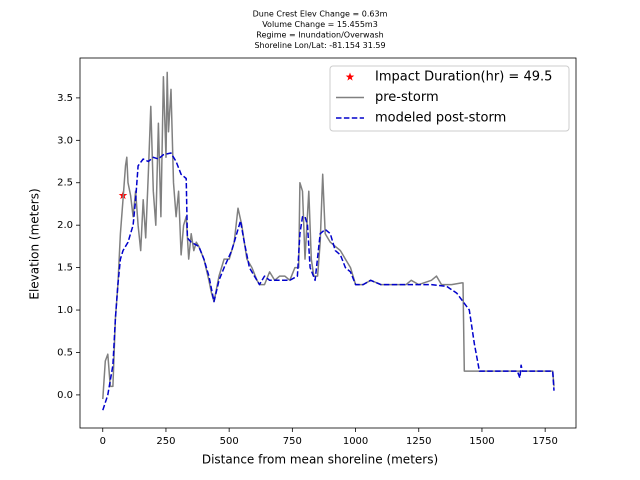 This screenshot has width=640, height=480. Describe the element at coordinates (65, 395) in the screenshot. I see `y-tick-label: 0.0` at that location.